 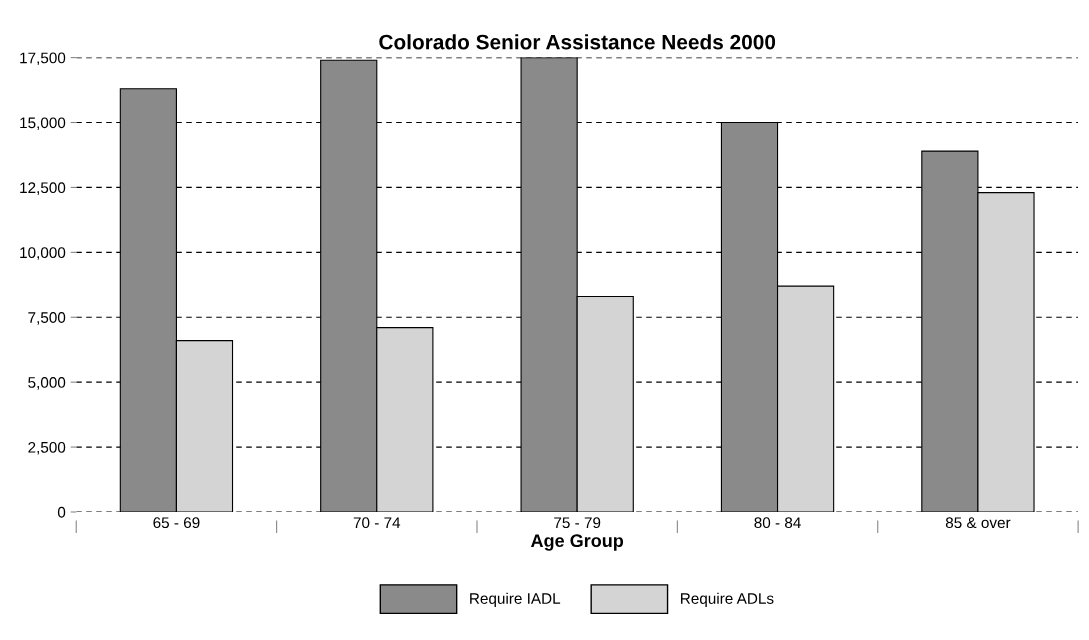 What do you see at coordinates (43, 59) in the screenshot?
I see `y-tick-label: 17,500` at bounding box center [43, 59].